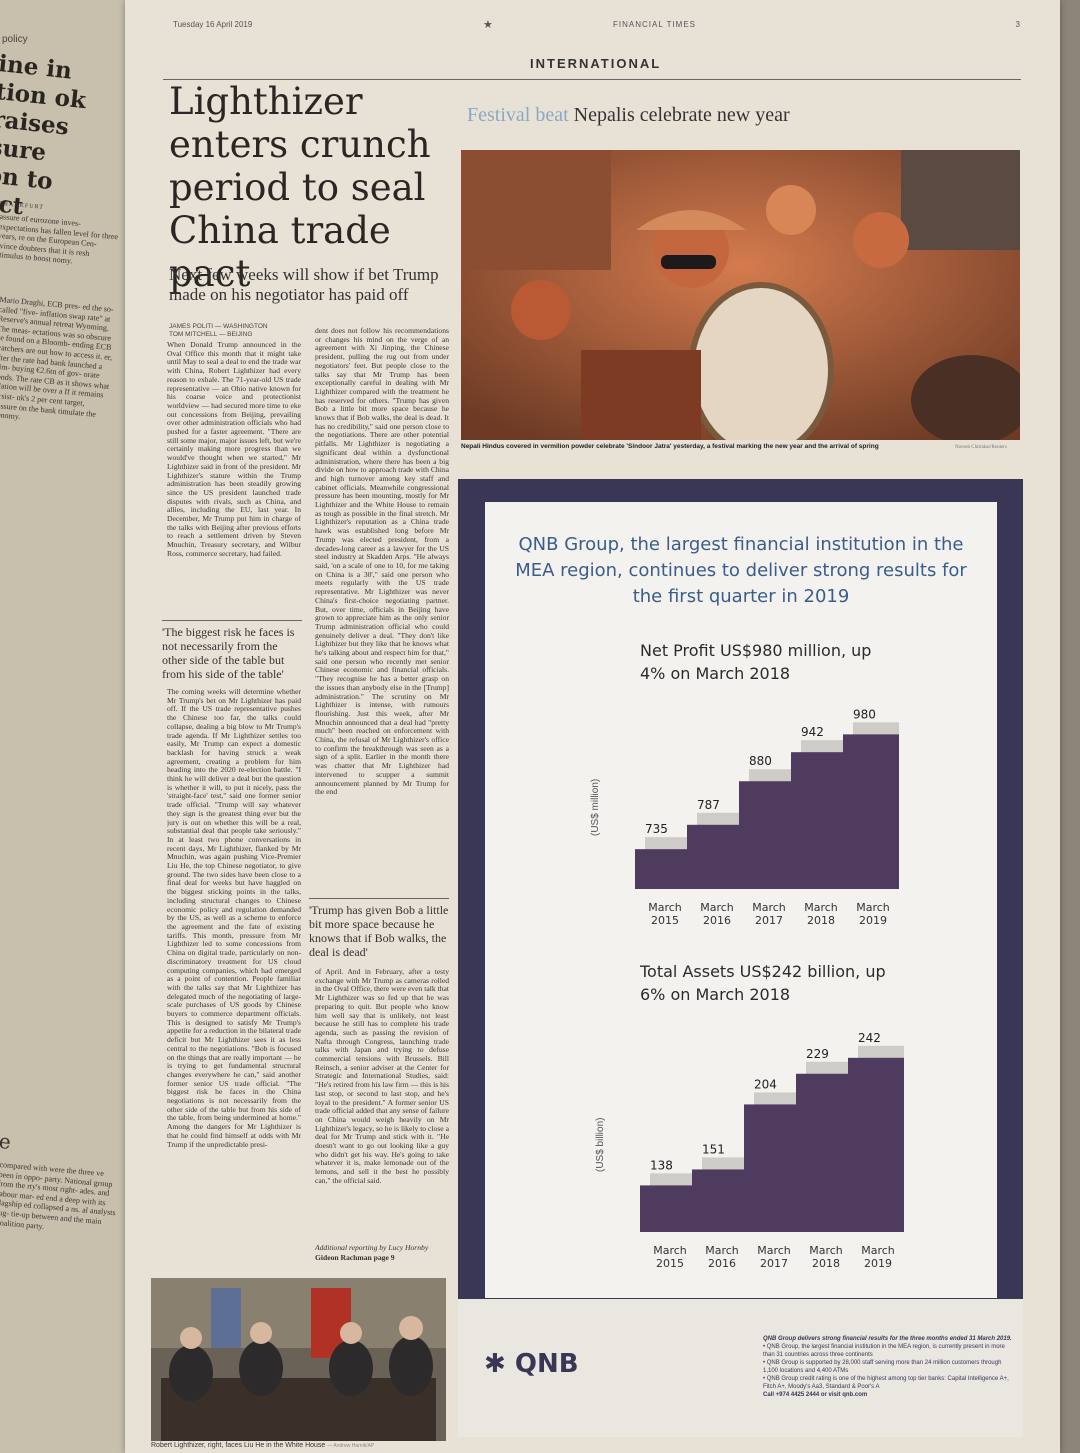 The height and width of the screenshot is (1453, 1080). I want to click on qnb-logo: ✱ QNB, so click(531, 1364).